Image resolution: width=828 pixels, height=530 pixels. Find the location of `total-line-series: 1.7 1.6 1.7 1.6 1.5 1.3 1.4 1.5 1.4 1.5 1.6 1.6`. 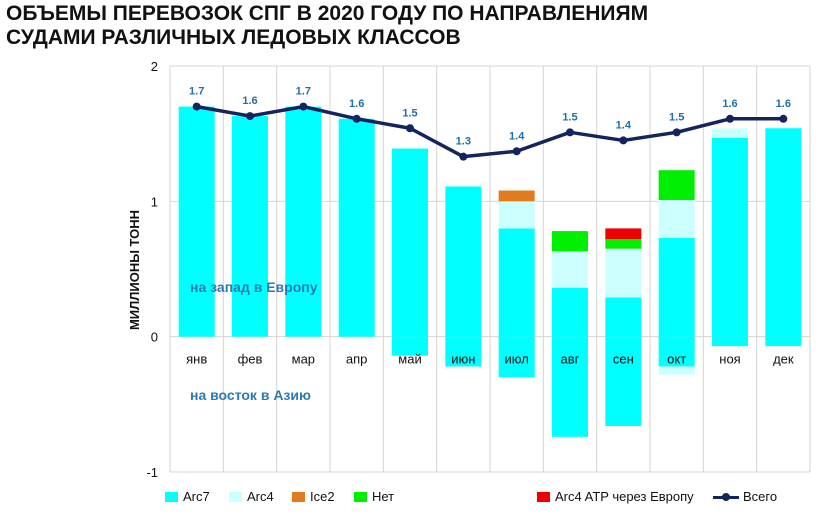

total-line-series: 1.7 1.6 1.7 1.6 1.5 1.3 1.4 1.5 1.4 1.5 1.6 1.6 is located at coordinates (490, 123).